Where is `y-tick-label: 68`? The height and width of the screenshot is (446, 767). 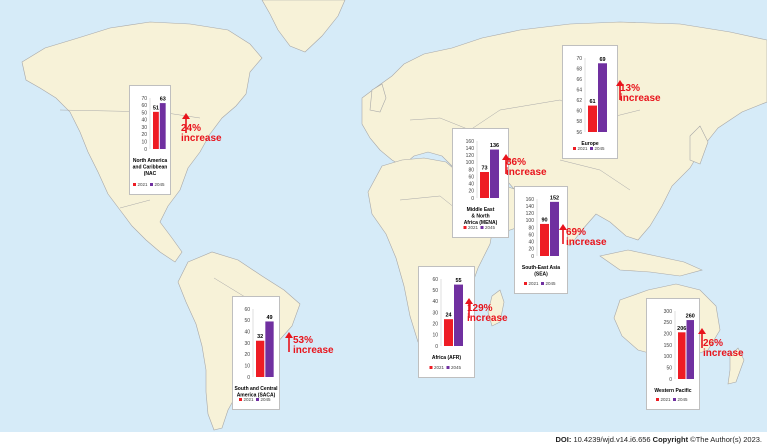
y-tick-label: 68 is located at coordinates (579, 69).